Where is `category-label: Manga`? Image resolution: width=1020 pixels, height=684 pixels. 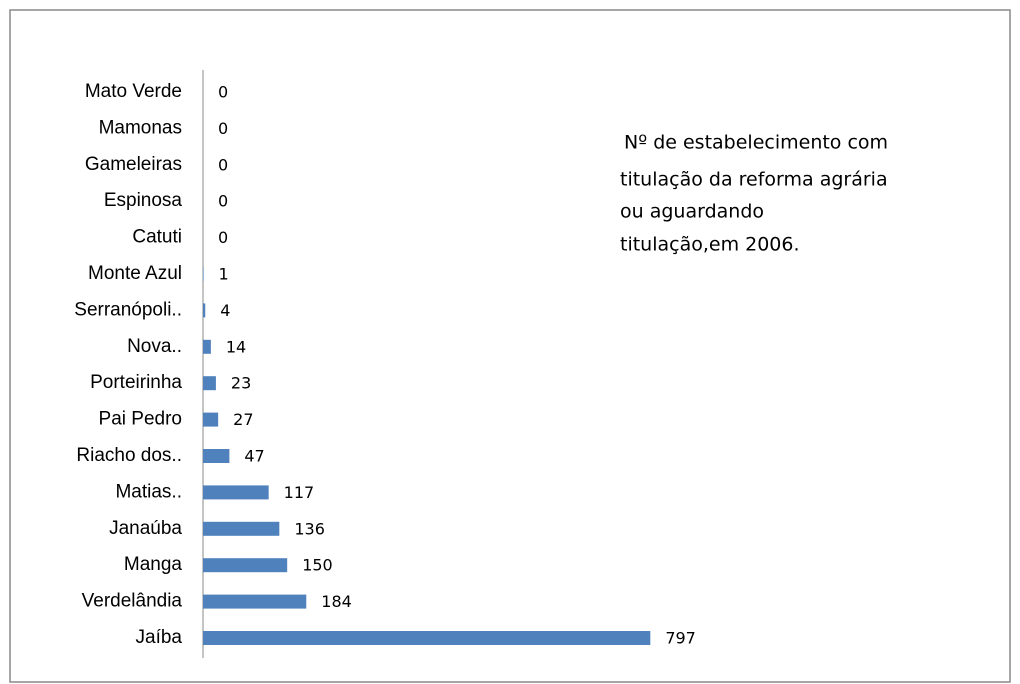 category-label: Manga is located at coordinates (153, 564).